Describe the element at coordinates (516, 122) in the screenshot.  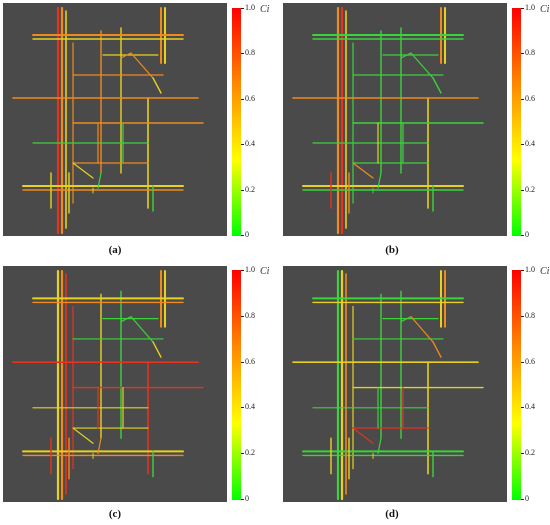
I see `colorbar-b` at that location.